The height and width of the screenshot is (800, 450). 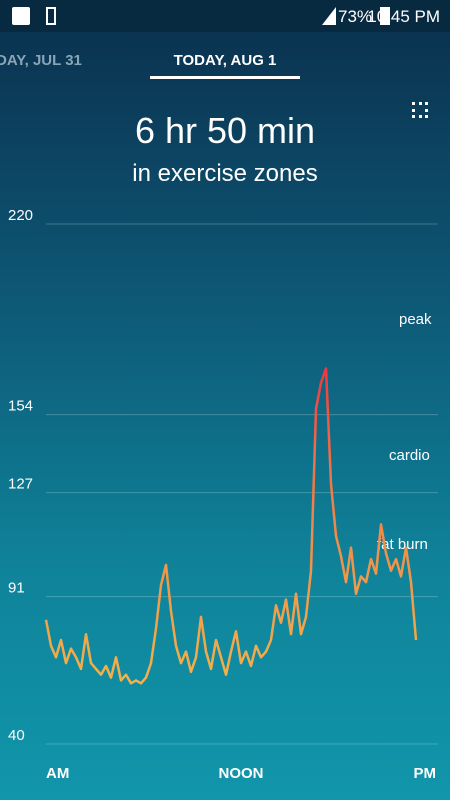 I want to click on current-day-tab: TODAY, AUG 1, so click(x=225, y=60).